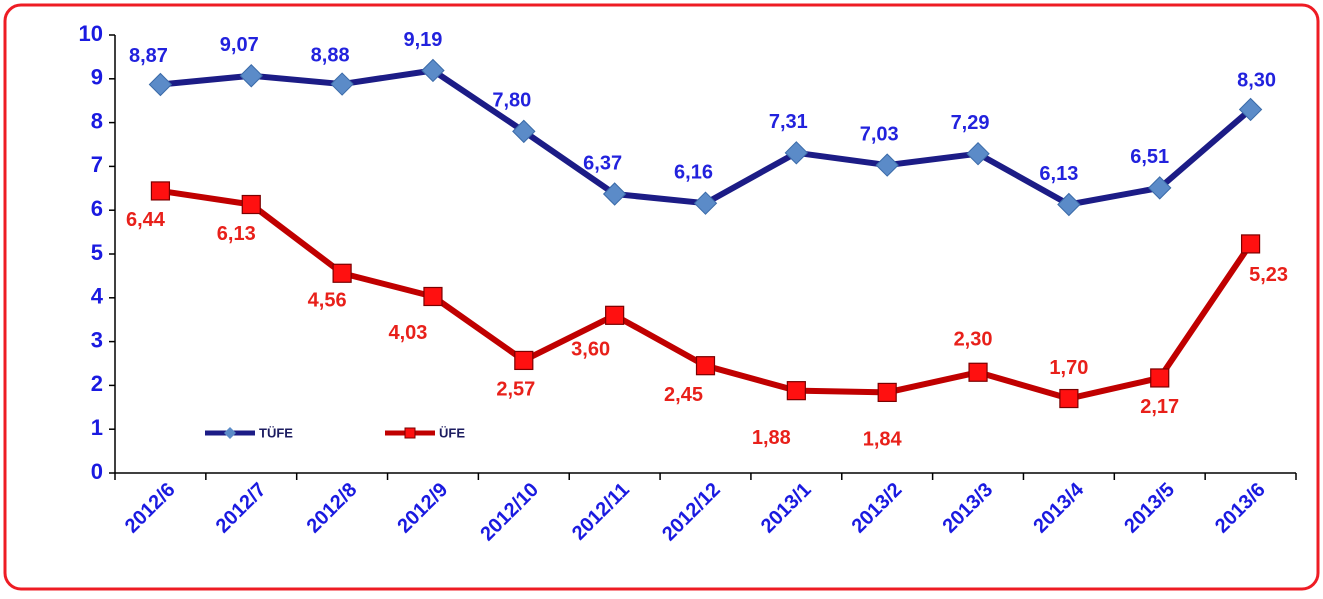 This screenshot has height=599, width=1323. Describe the element at coordinates (330, 55) in the screenshot. I see `data-label: 8,88` at that location.